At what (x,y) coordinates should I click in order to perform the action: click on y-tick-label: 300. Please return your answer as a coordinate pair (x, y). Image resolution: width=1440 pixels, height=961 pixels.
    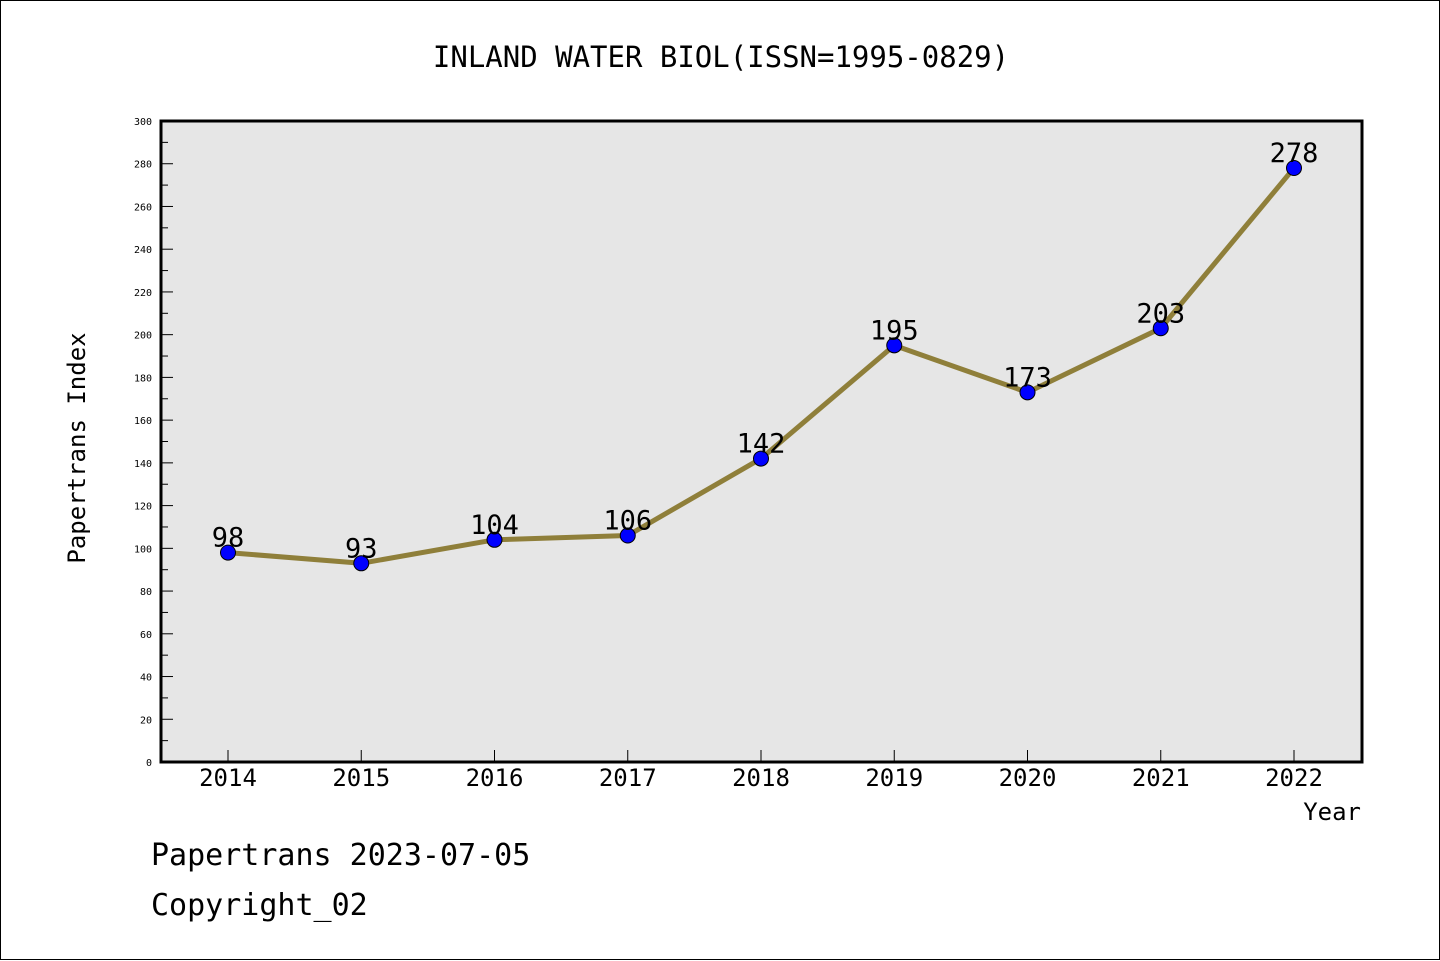
    Looking at the image, I should click on (143, 122).